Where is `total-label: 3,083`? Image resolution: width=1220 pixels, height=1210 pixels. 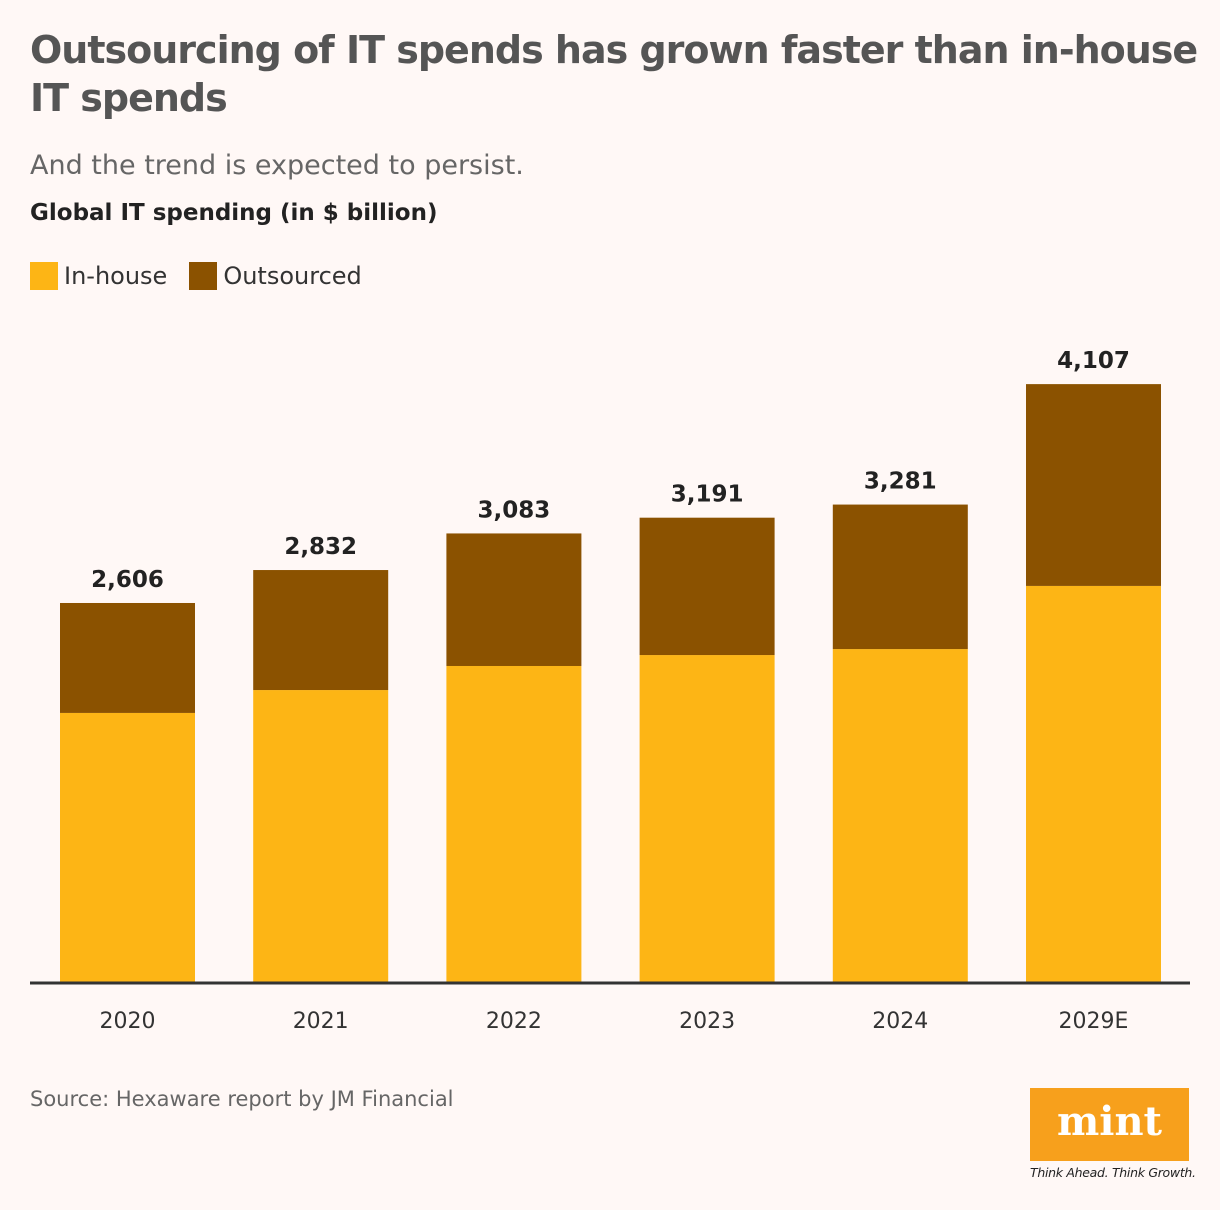
total-label: 3,083 is located at coordinates (514, 510).